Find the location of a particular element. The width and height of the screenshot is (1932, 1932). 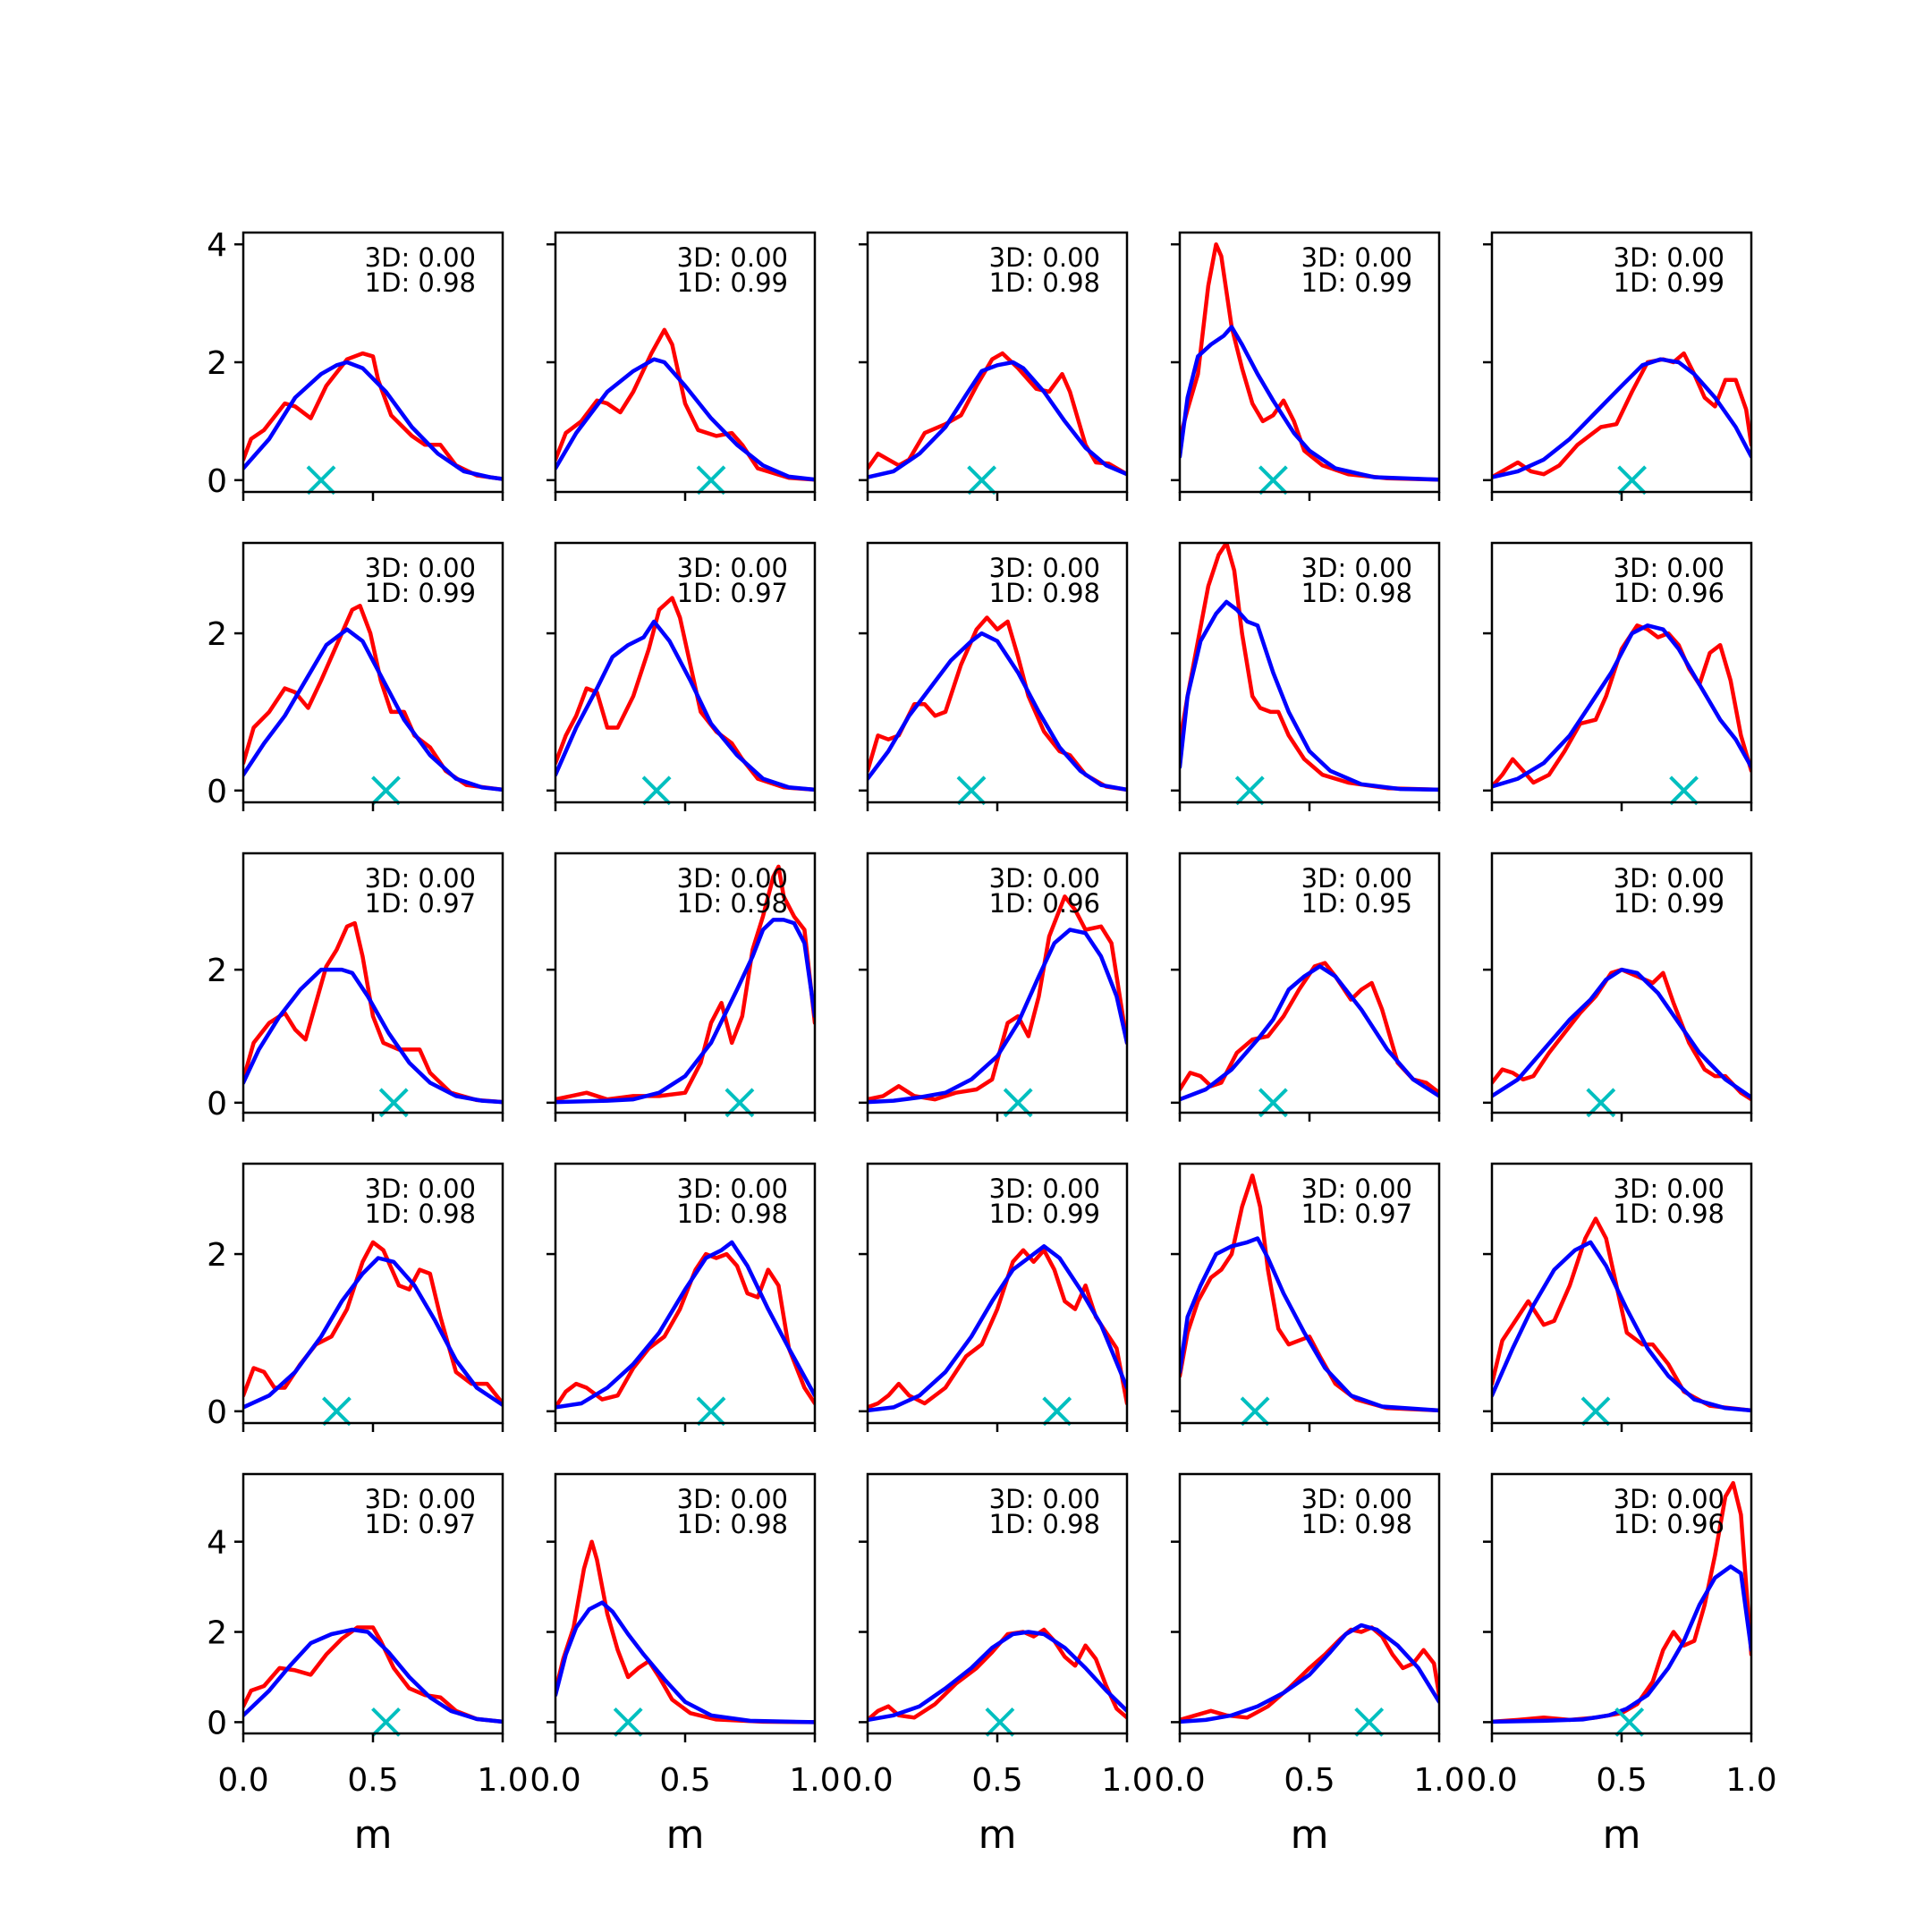

y-tick-label: 4 is located at coordinates (217, 1543).